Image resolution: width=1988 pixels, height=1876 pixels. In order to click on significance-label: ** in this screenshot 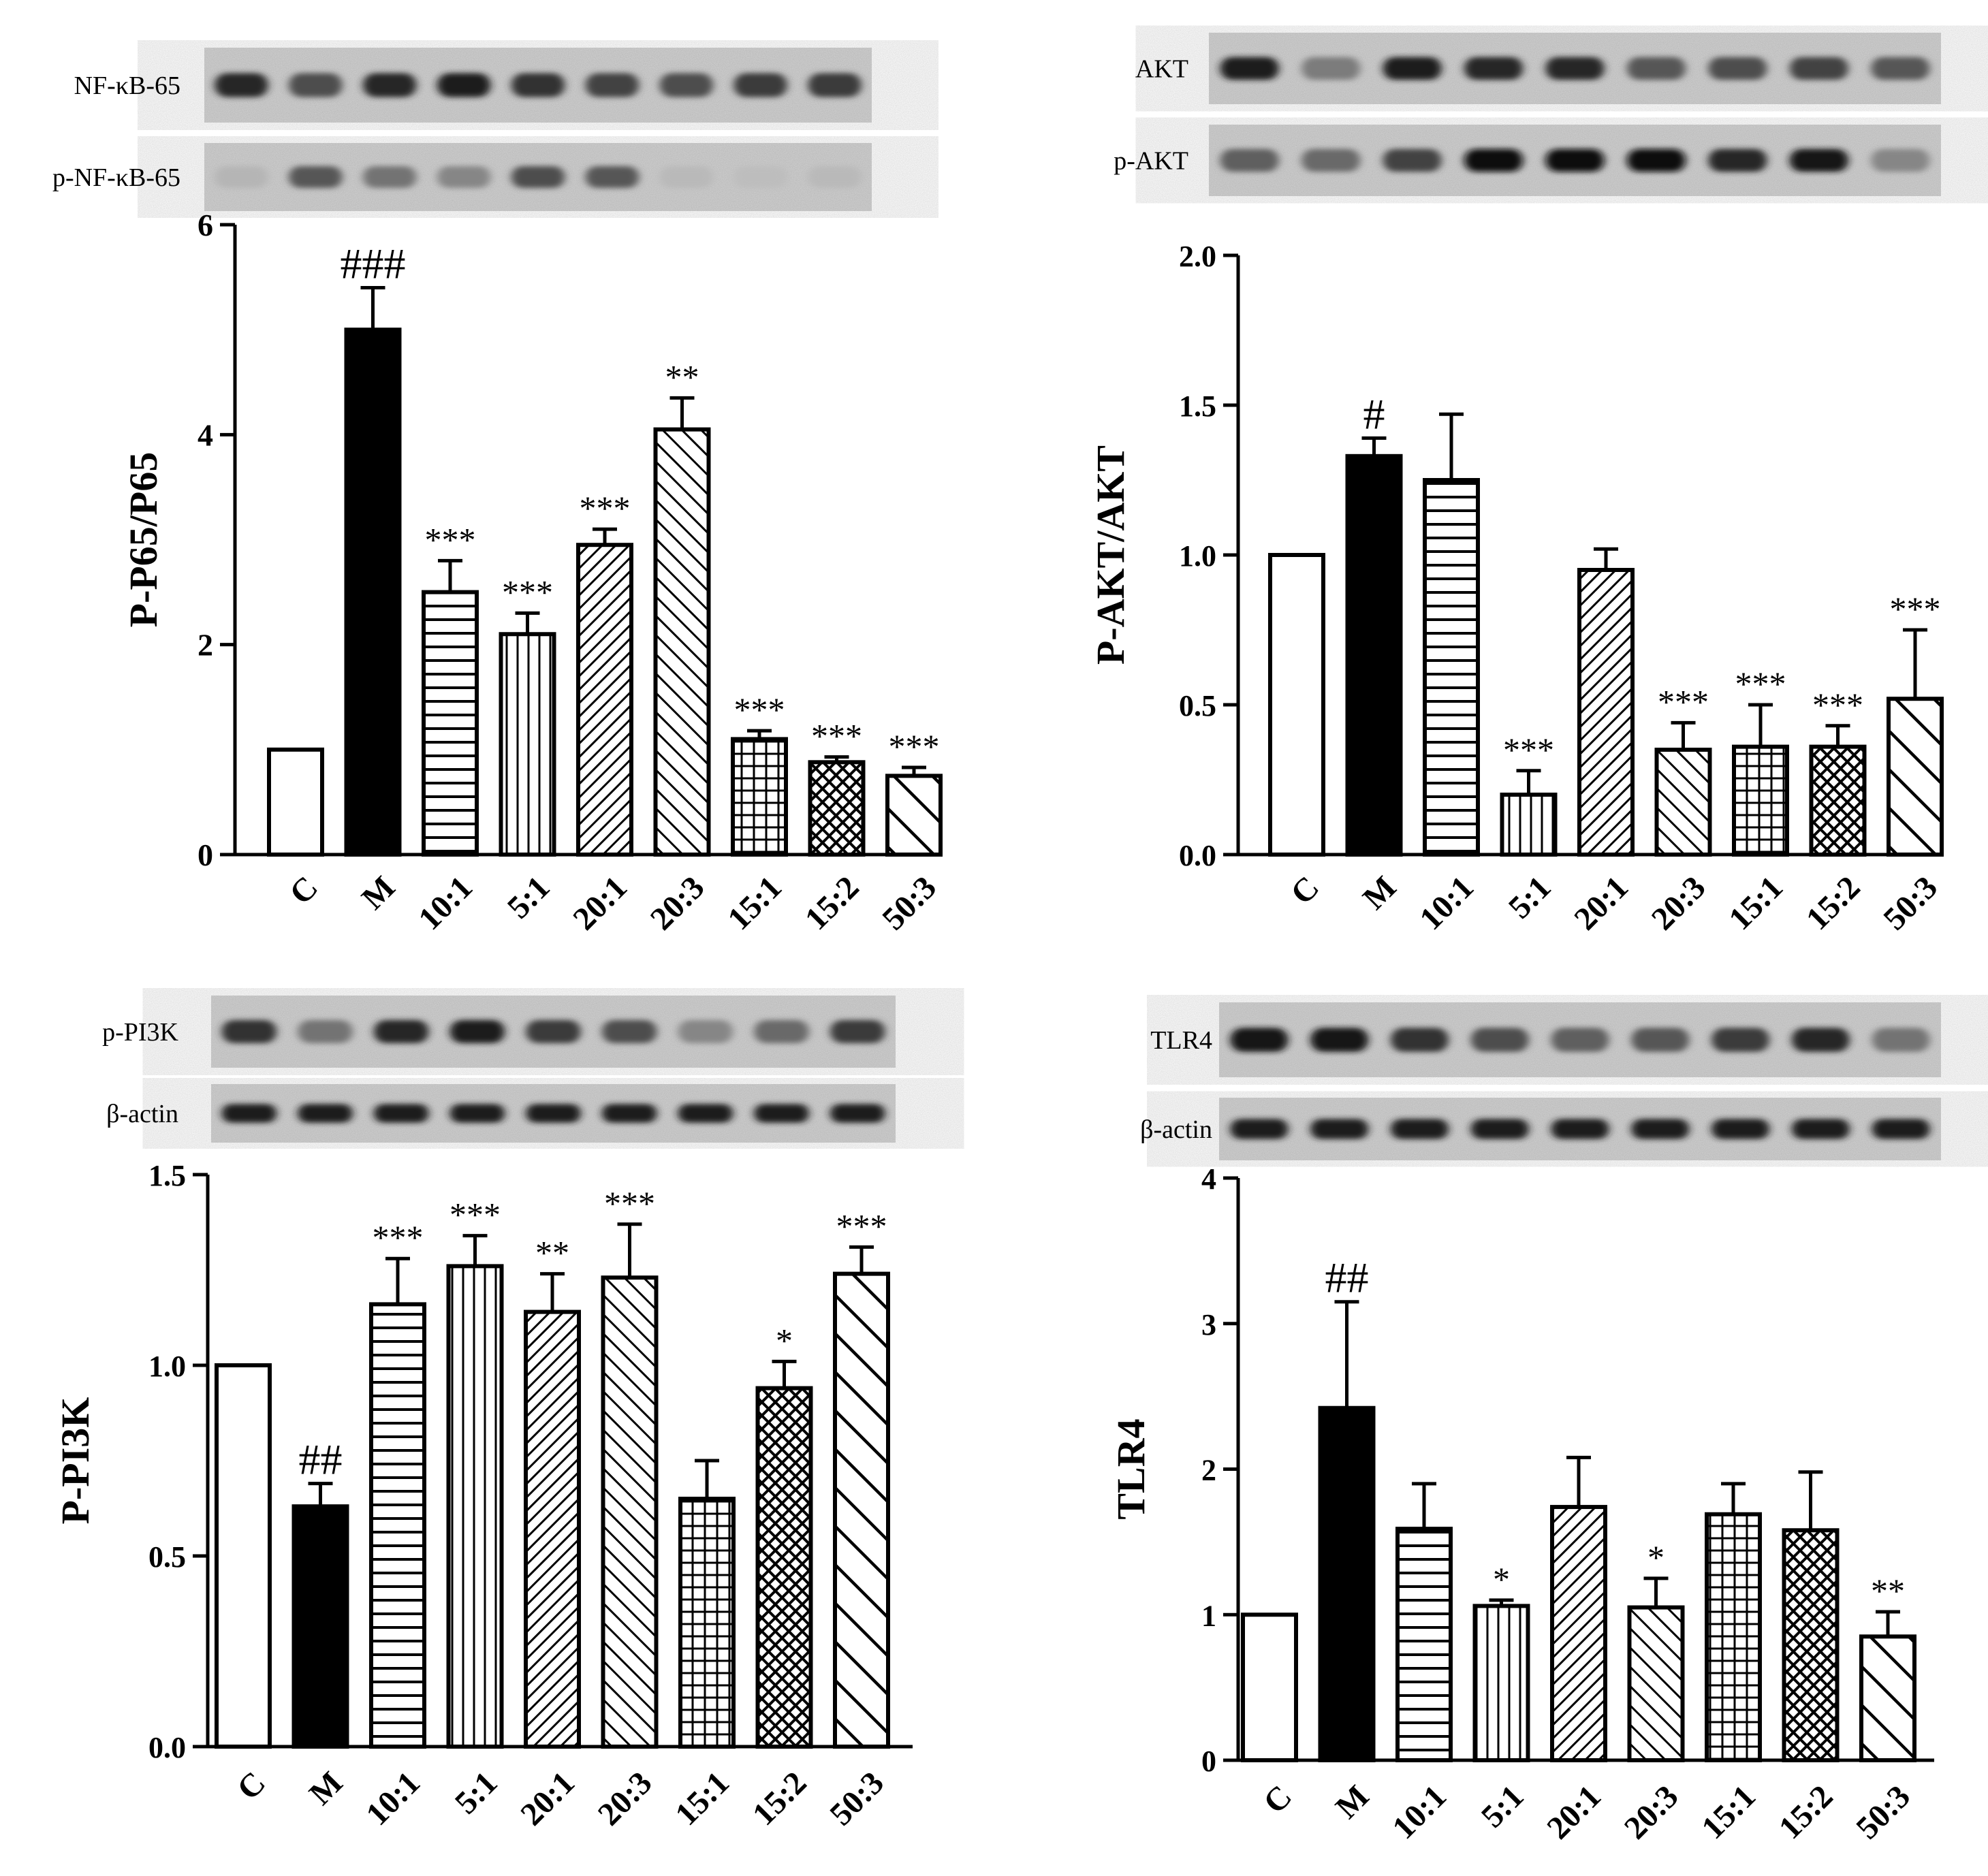, I will do `click(682, 376)`.